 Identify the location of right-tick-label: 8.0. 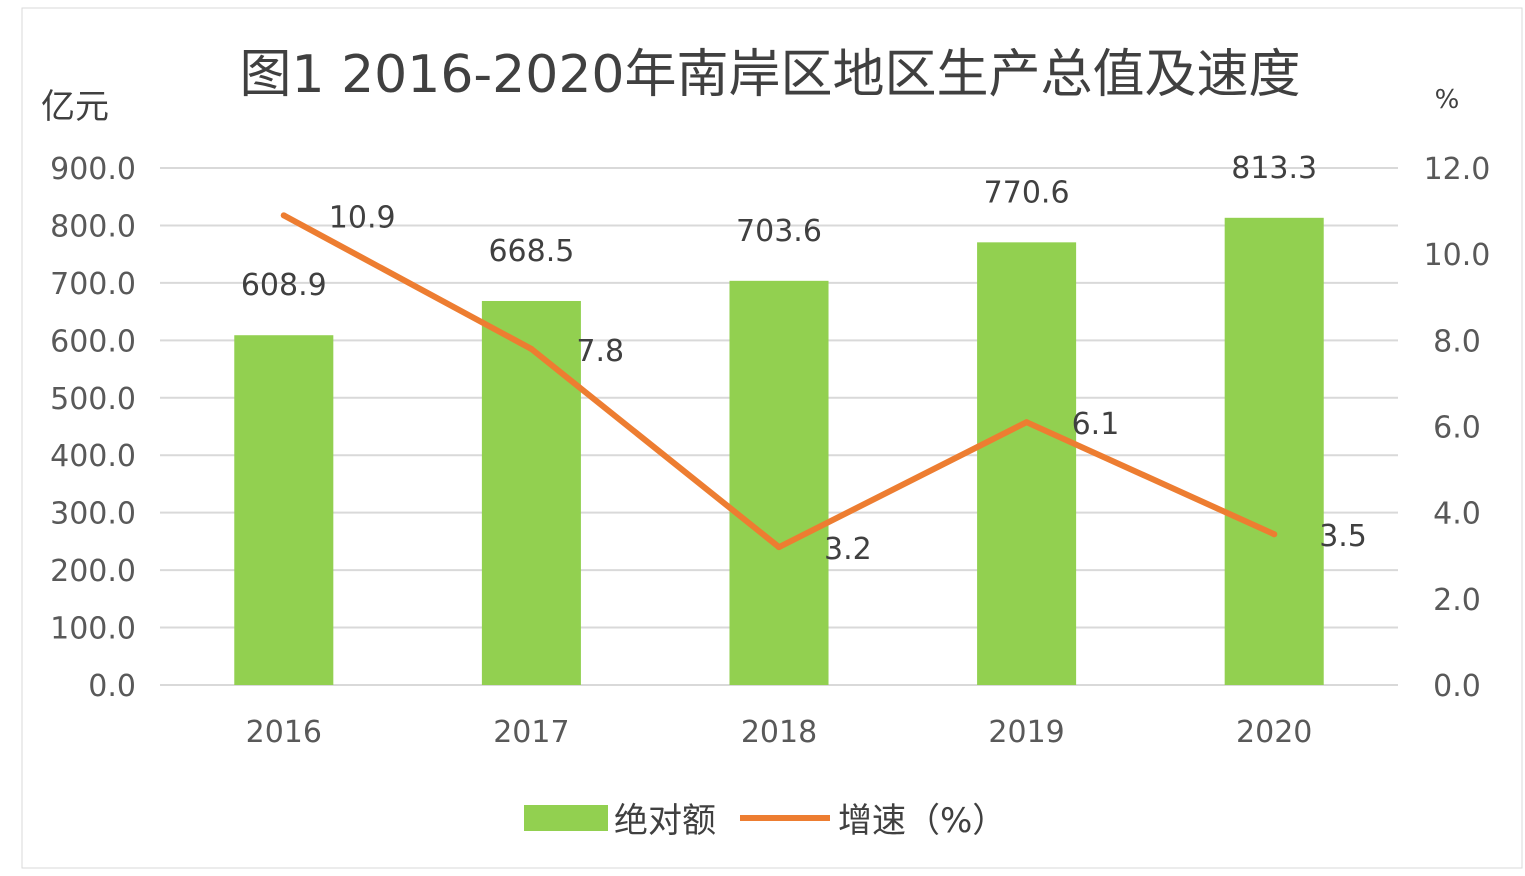
(1457, 341).